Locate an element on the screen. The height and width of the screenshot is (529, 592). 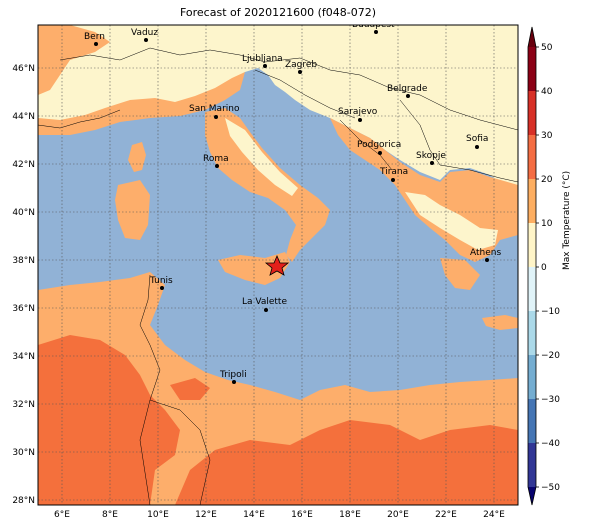
city-label-belgrade: Belgrade is located at coordinates (407, 89).